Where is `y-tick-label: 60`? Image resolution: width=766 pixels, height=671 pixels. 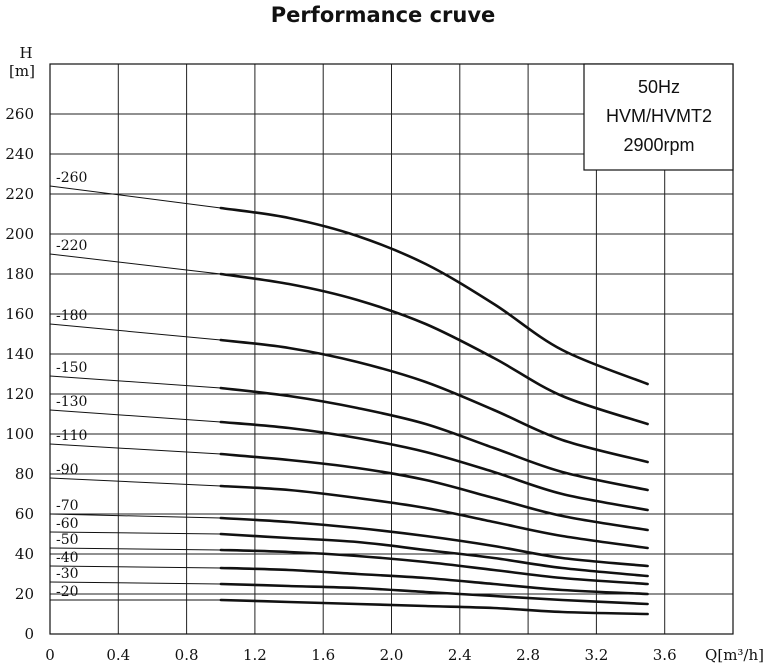
y-tick-label: 60 is located at coordinates (24, 514).